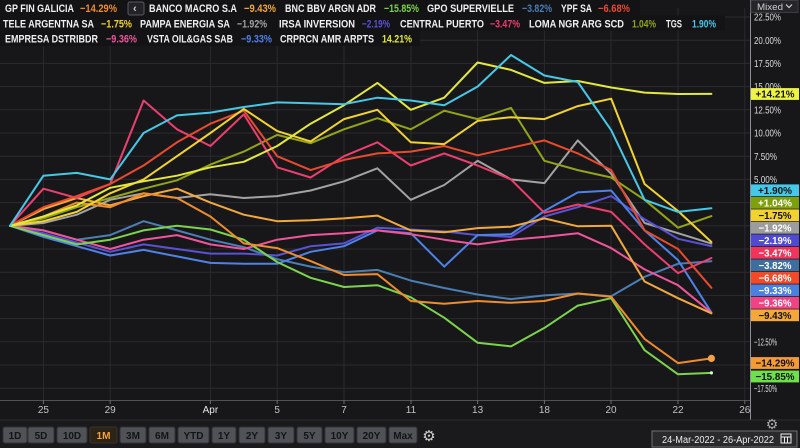 The height and width of the screenshot is (448, 800). I want to click on svg-text: YTD, so click(194, 436).